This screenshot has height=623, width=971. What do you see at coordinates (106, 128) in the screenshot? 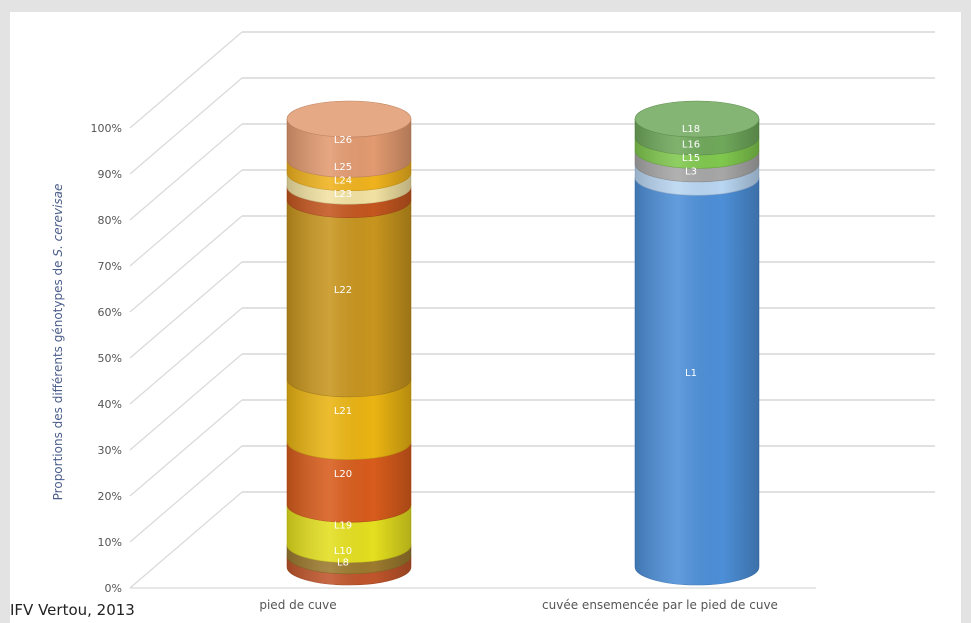
I see `y-tick-label: 100%` at bounding box center [106, 128].